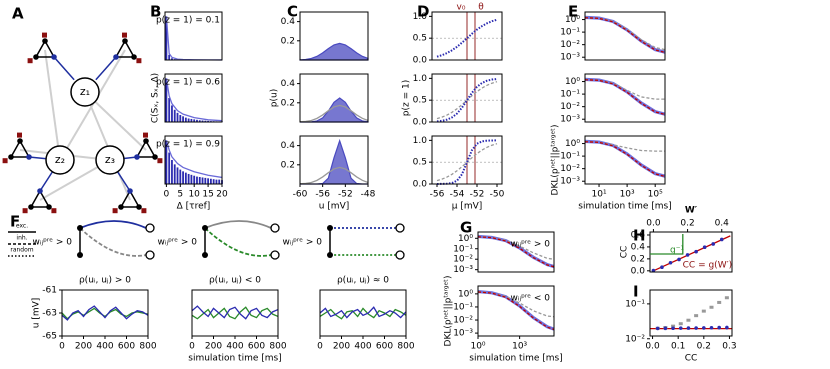 This screenshot has height=369, width=830. Describe the element at coordinates (155, 12) in the screenshot. I see `panel-label: B` at that location.